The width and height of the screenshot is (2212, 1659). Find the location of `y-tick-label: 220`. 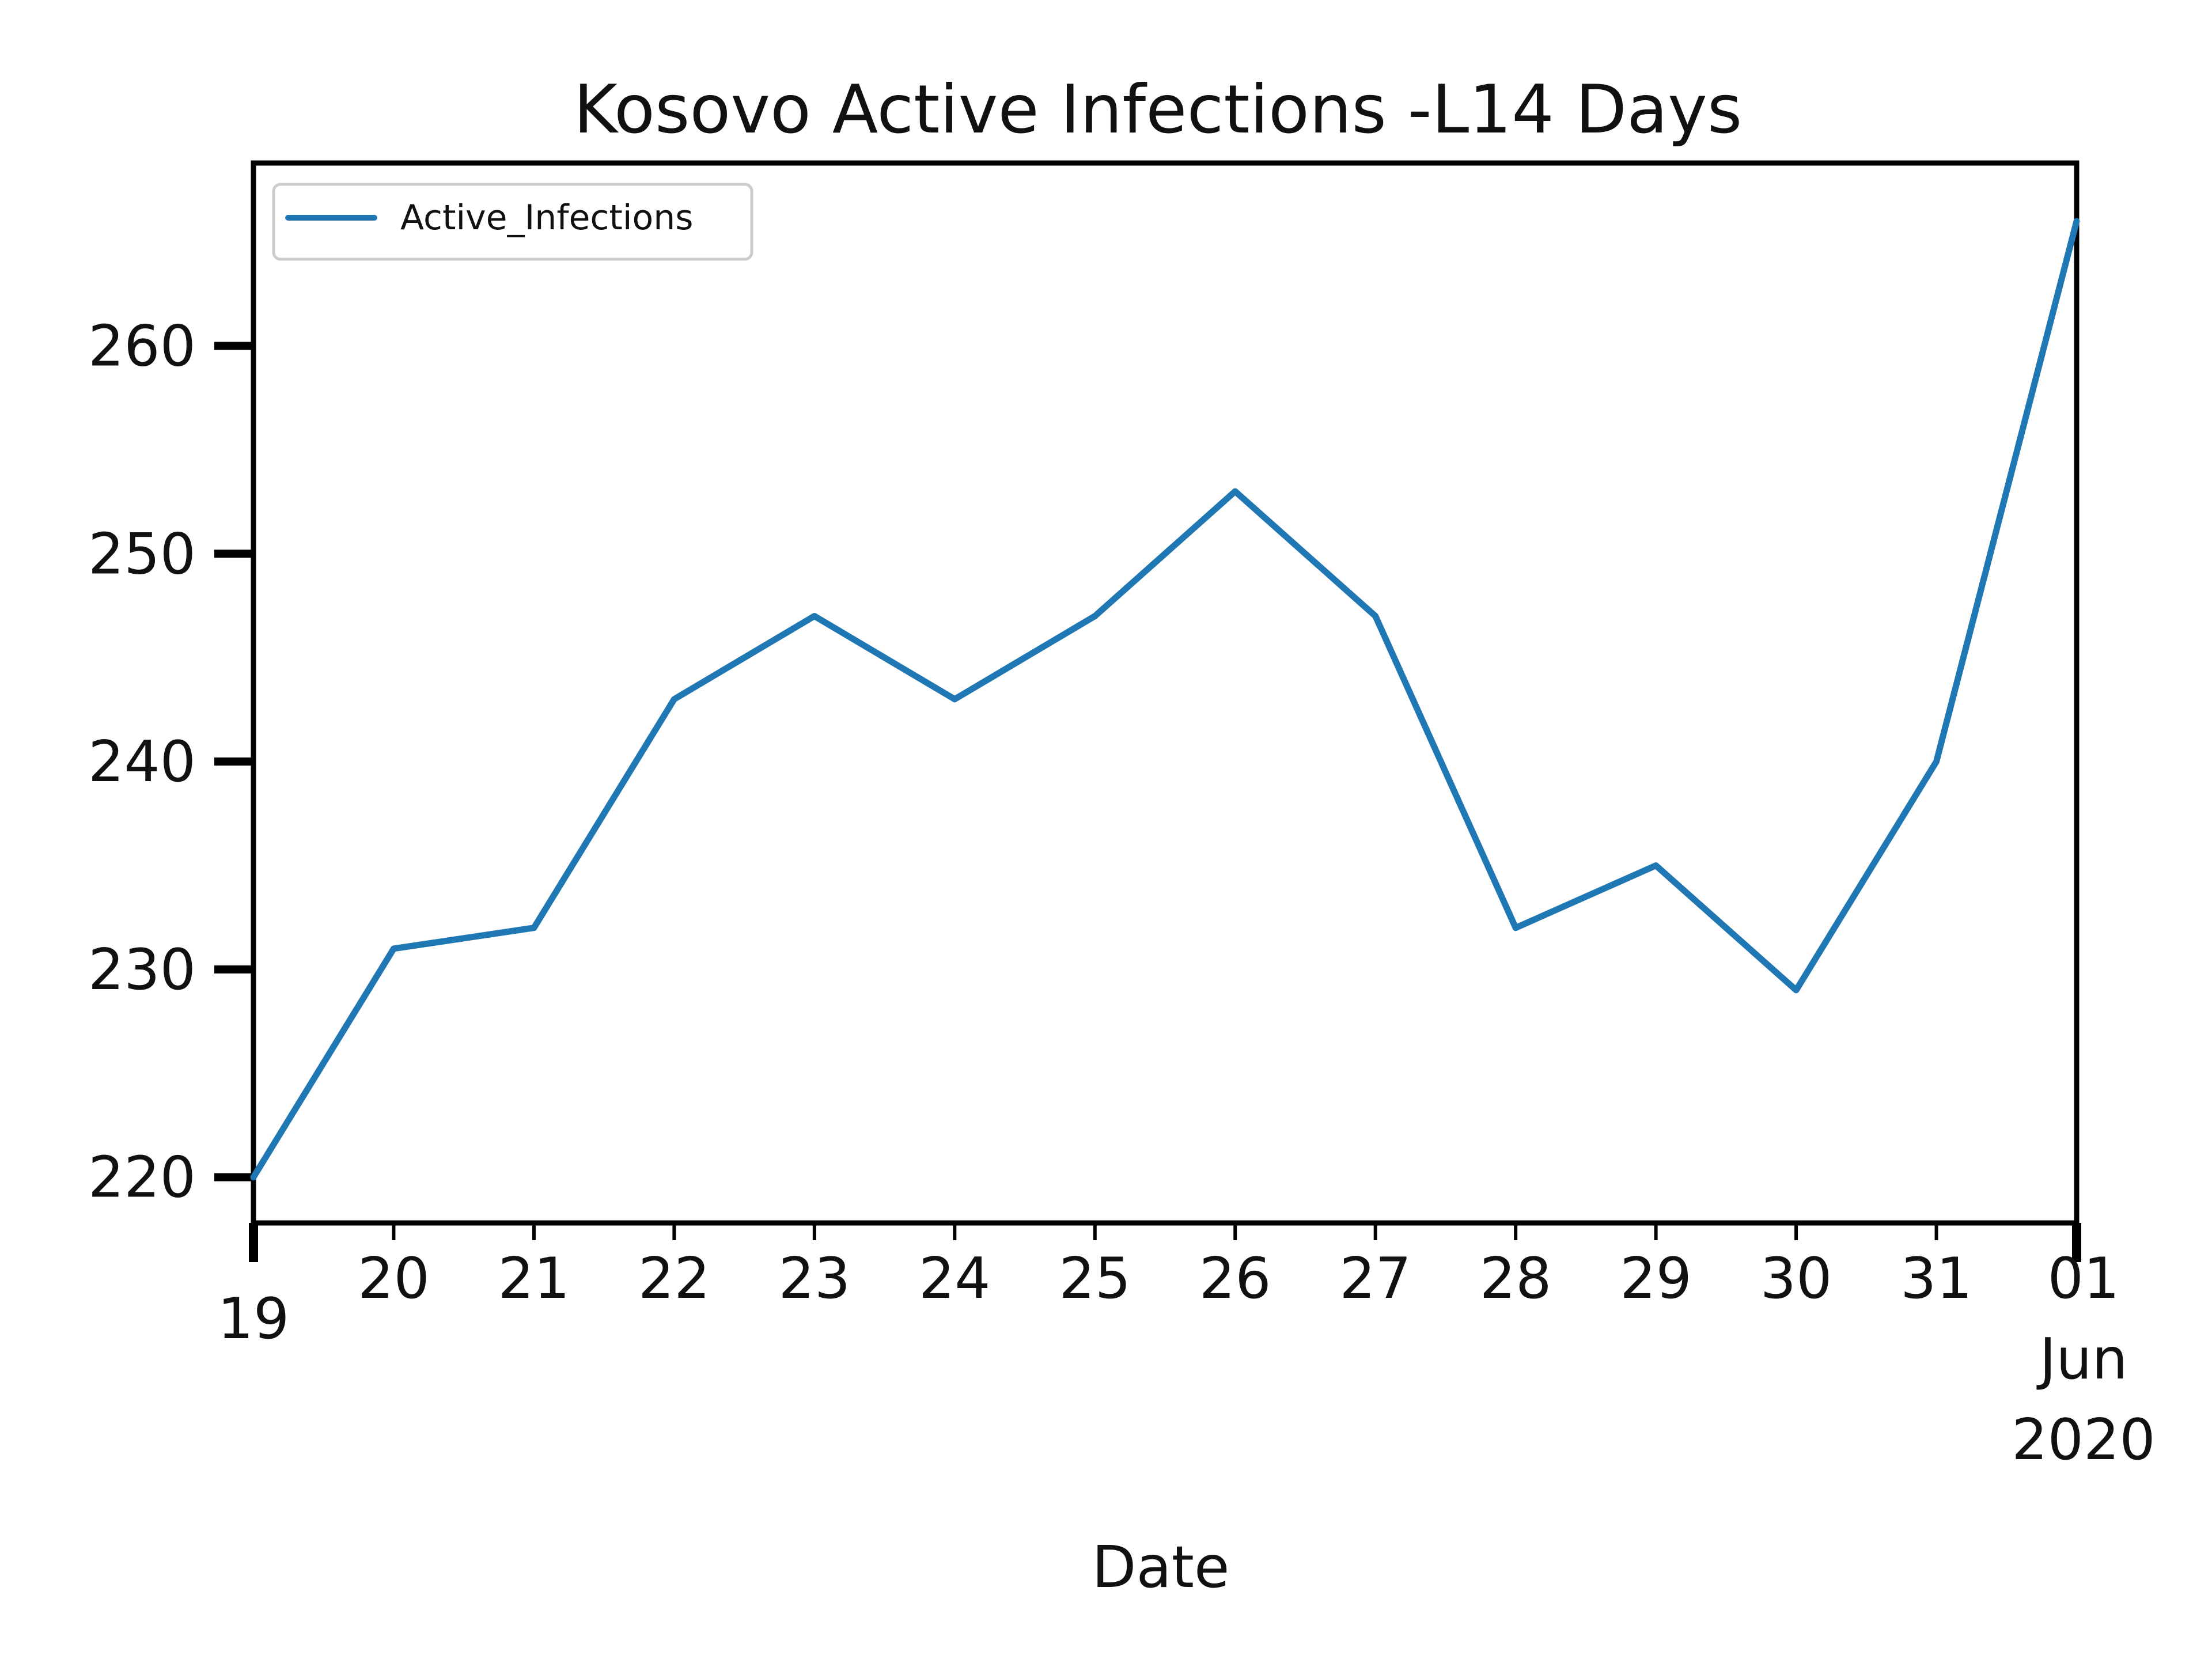

y-tick-label: 220 is located at coordinates (142, 1178).